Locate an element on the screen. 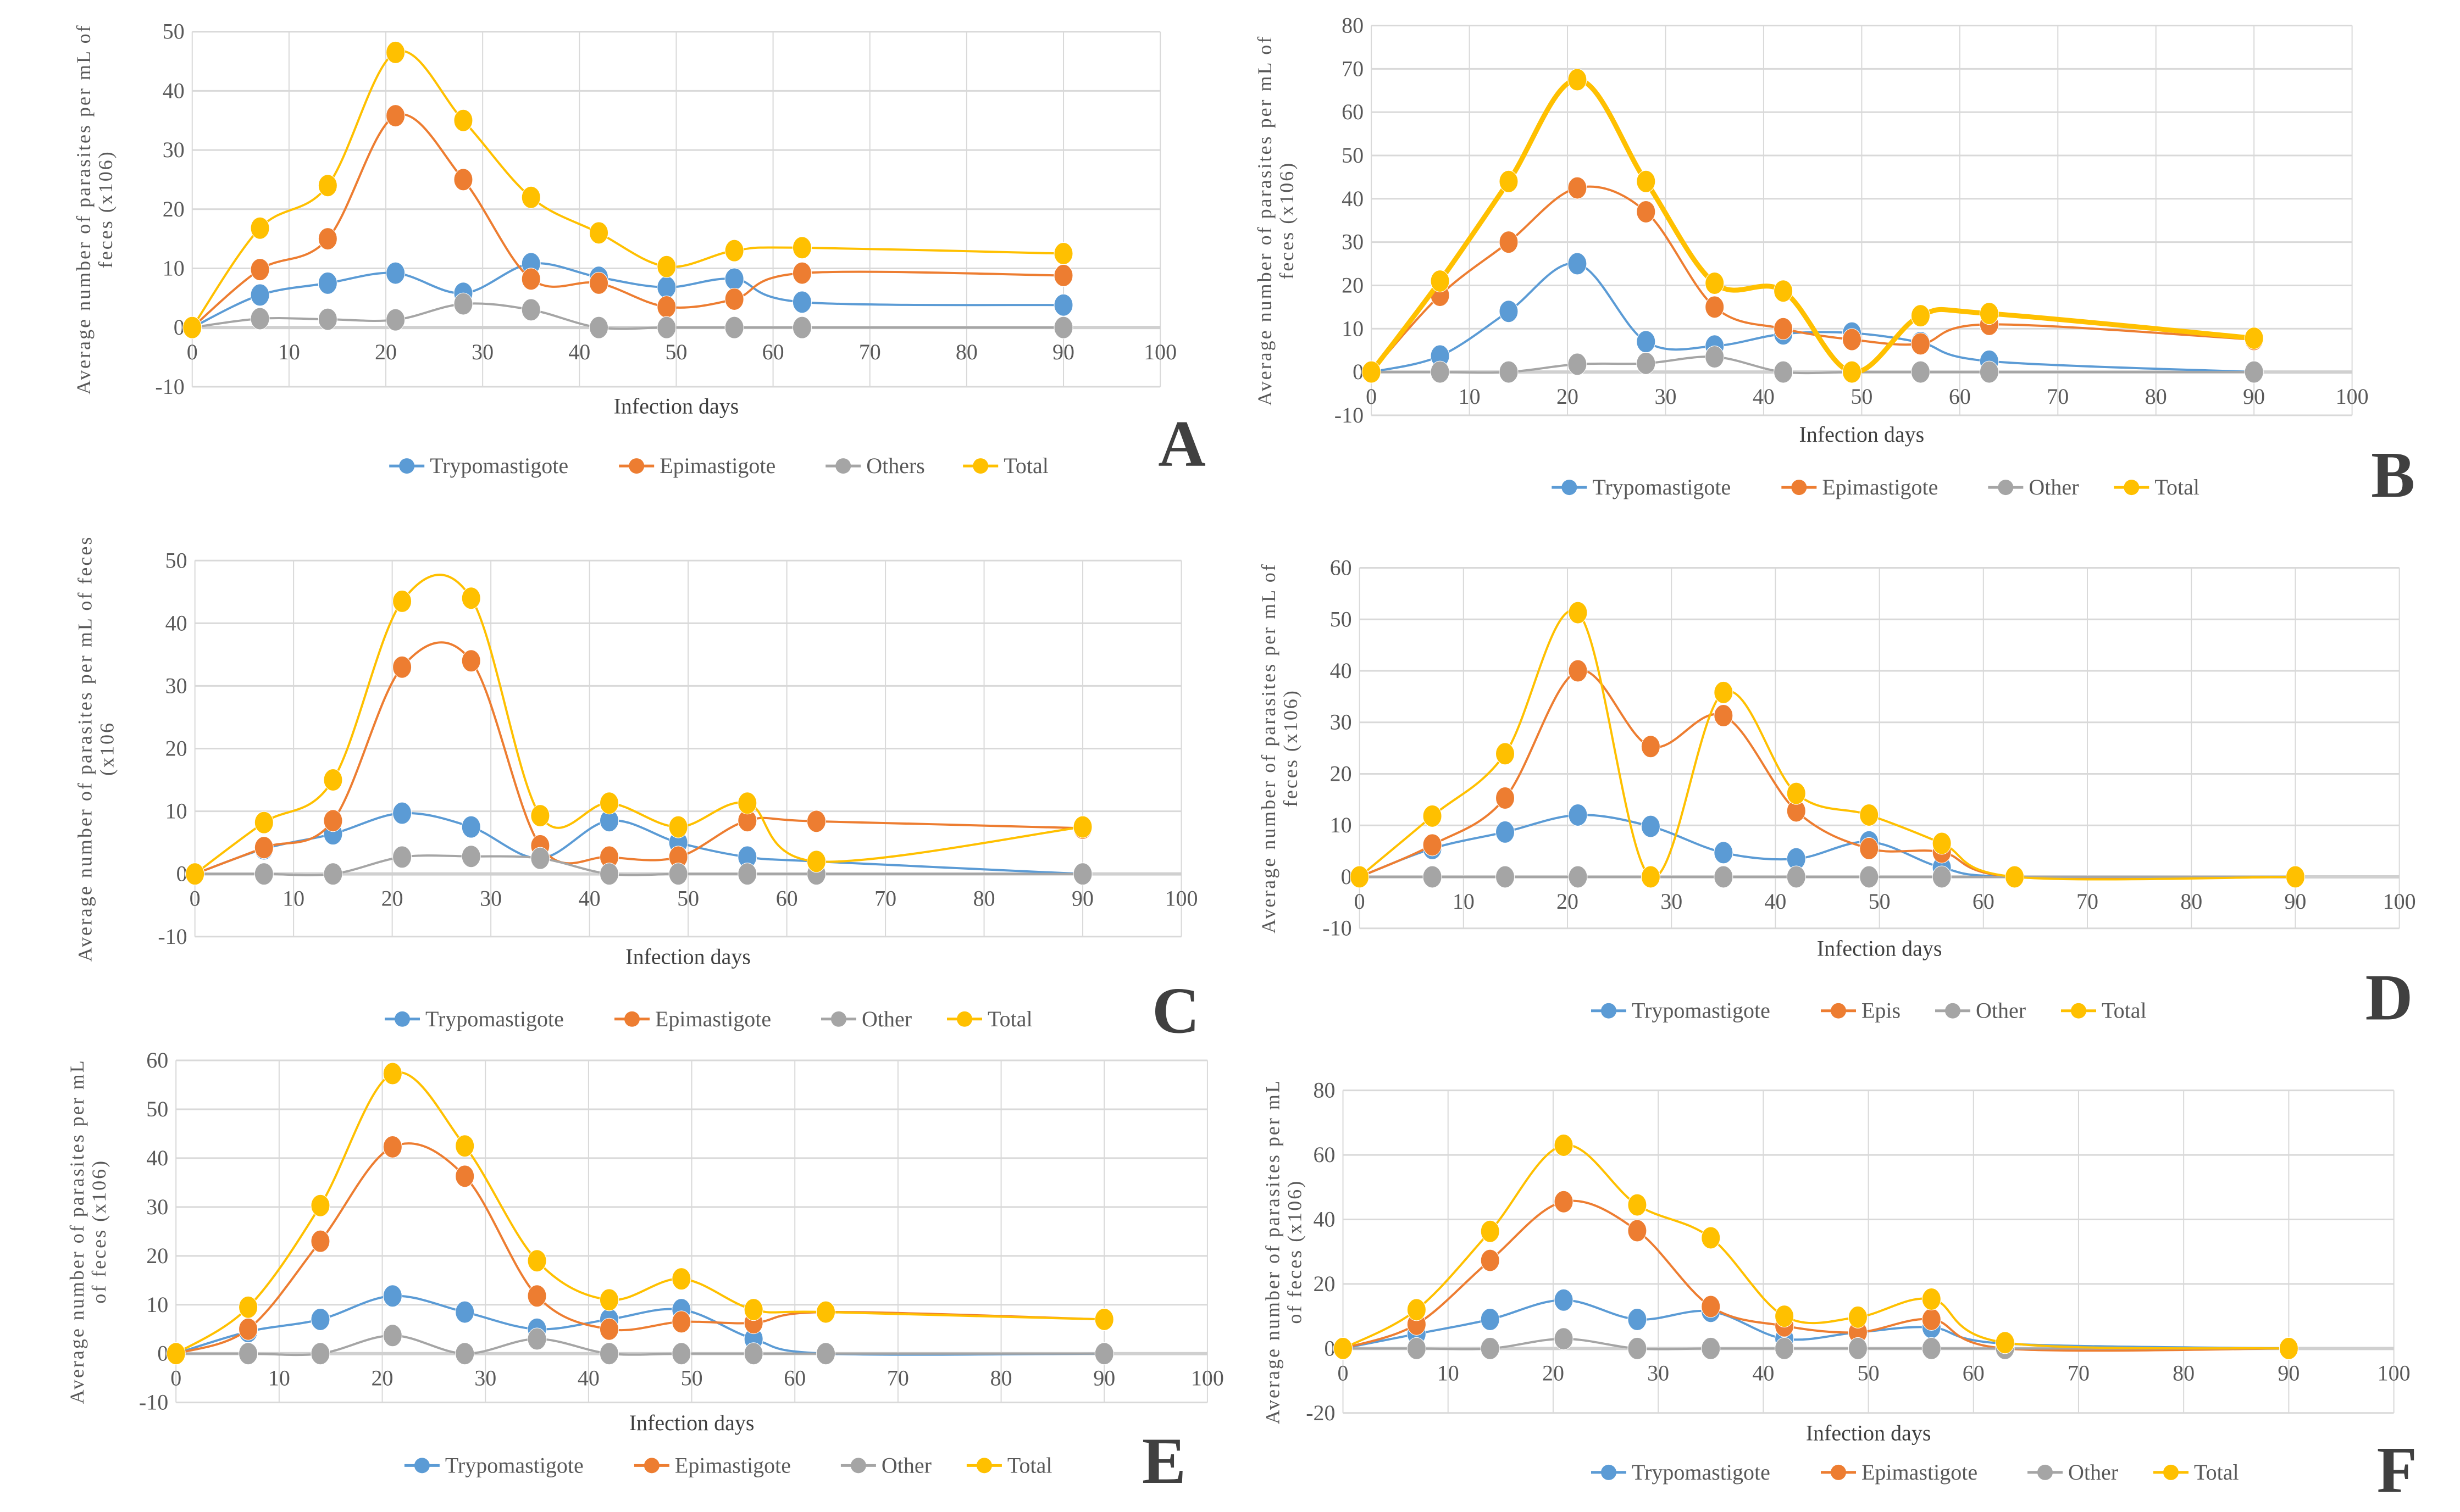  legend-item: Total is located at coordinates (990, 1019).